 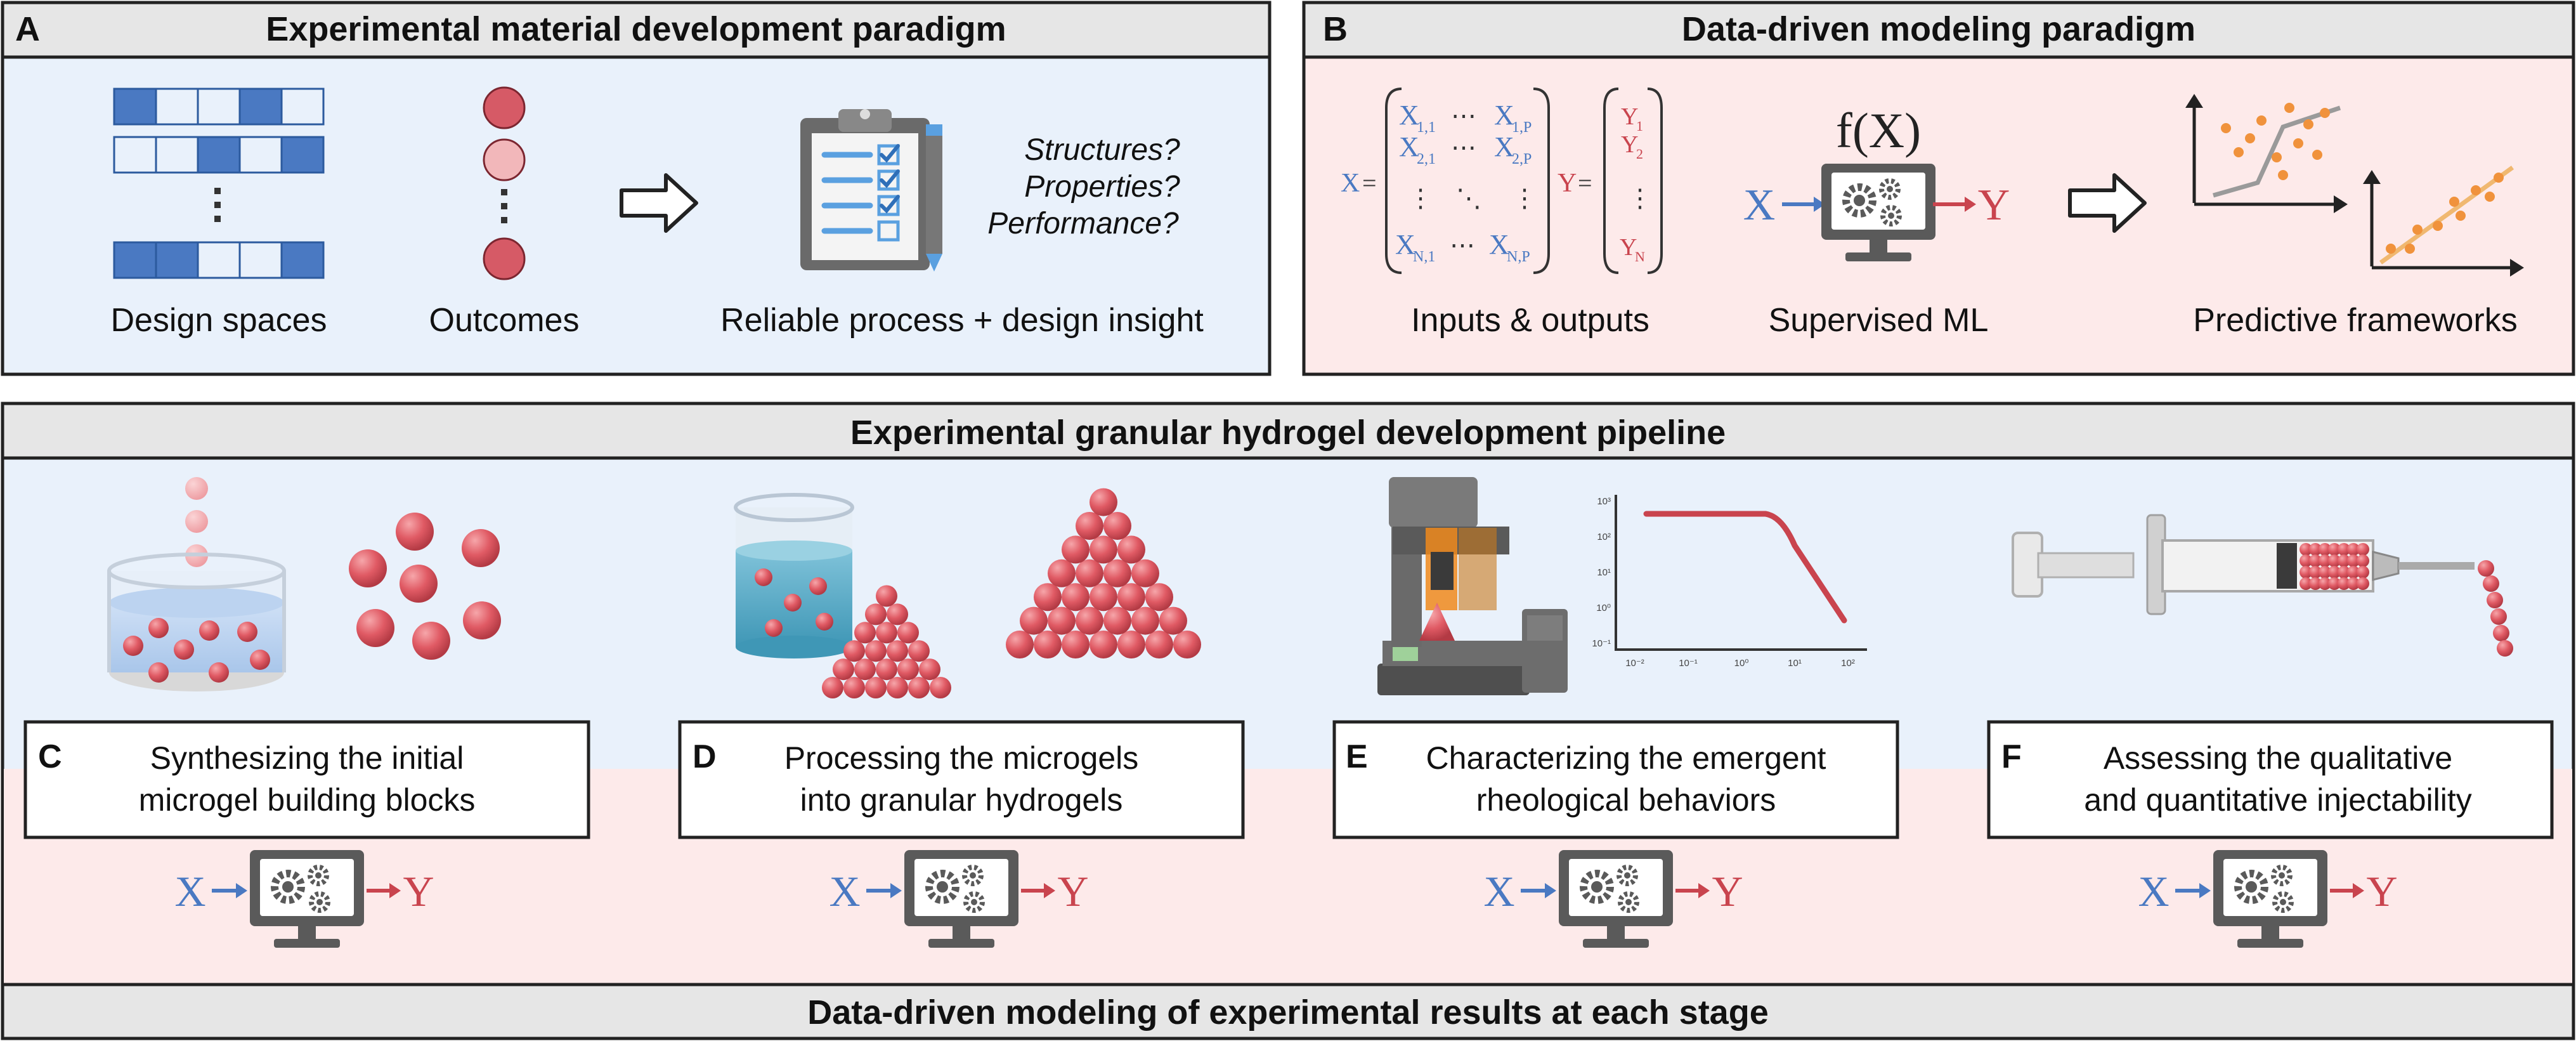 I want to click on rheology-y-tick: 10³, so click(x=1604, y=501).